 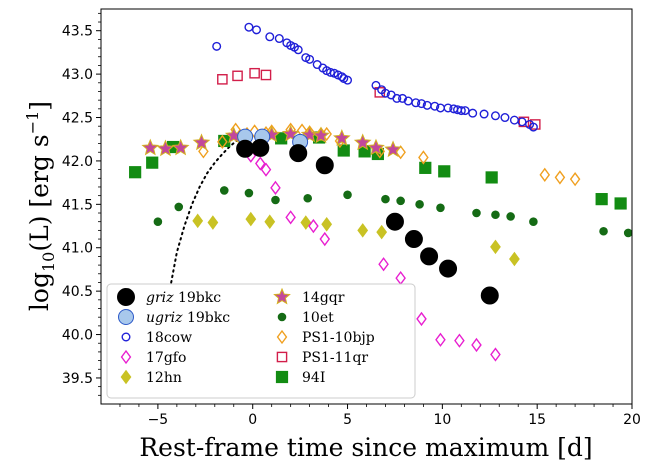 What do you see at coordinates (632, 420) in the screenshot?
I see `x-tick-label: 20` at bounding box center [632, 420].